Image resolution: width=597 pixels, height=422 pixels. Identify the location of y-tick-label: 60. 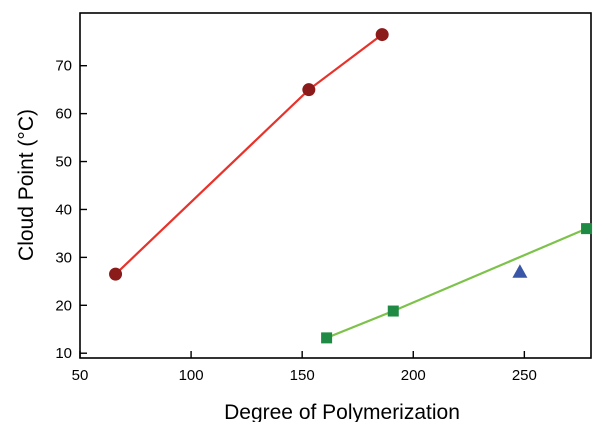
(63, 114).